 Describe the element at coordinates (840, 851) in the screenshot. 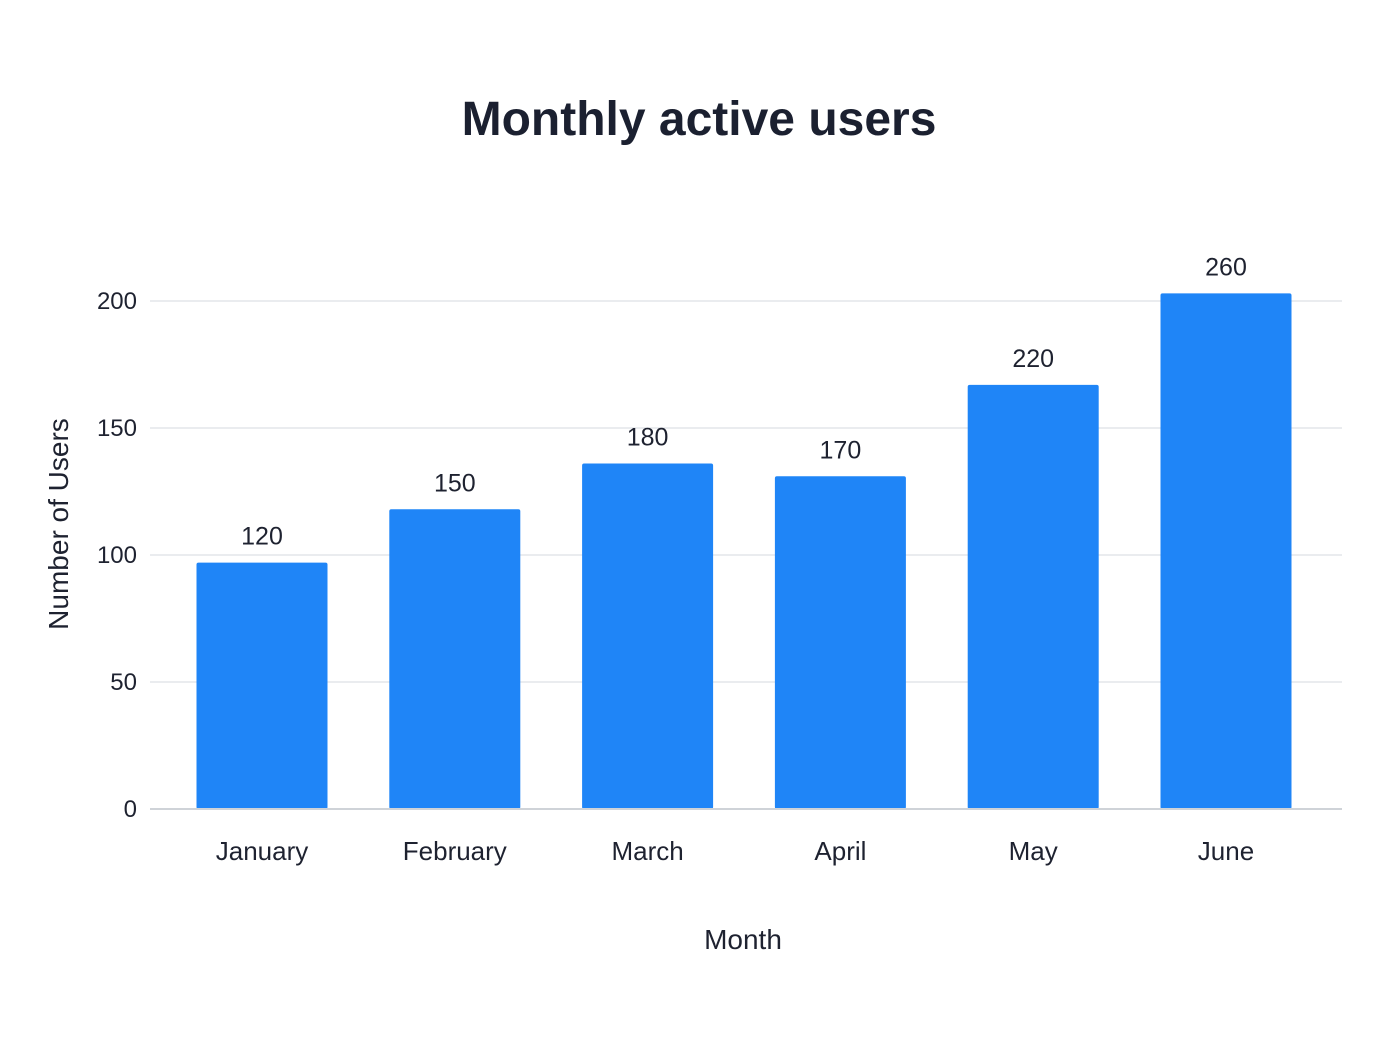

I see `x-tick-label: April` at that location.